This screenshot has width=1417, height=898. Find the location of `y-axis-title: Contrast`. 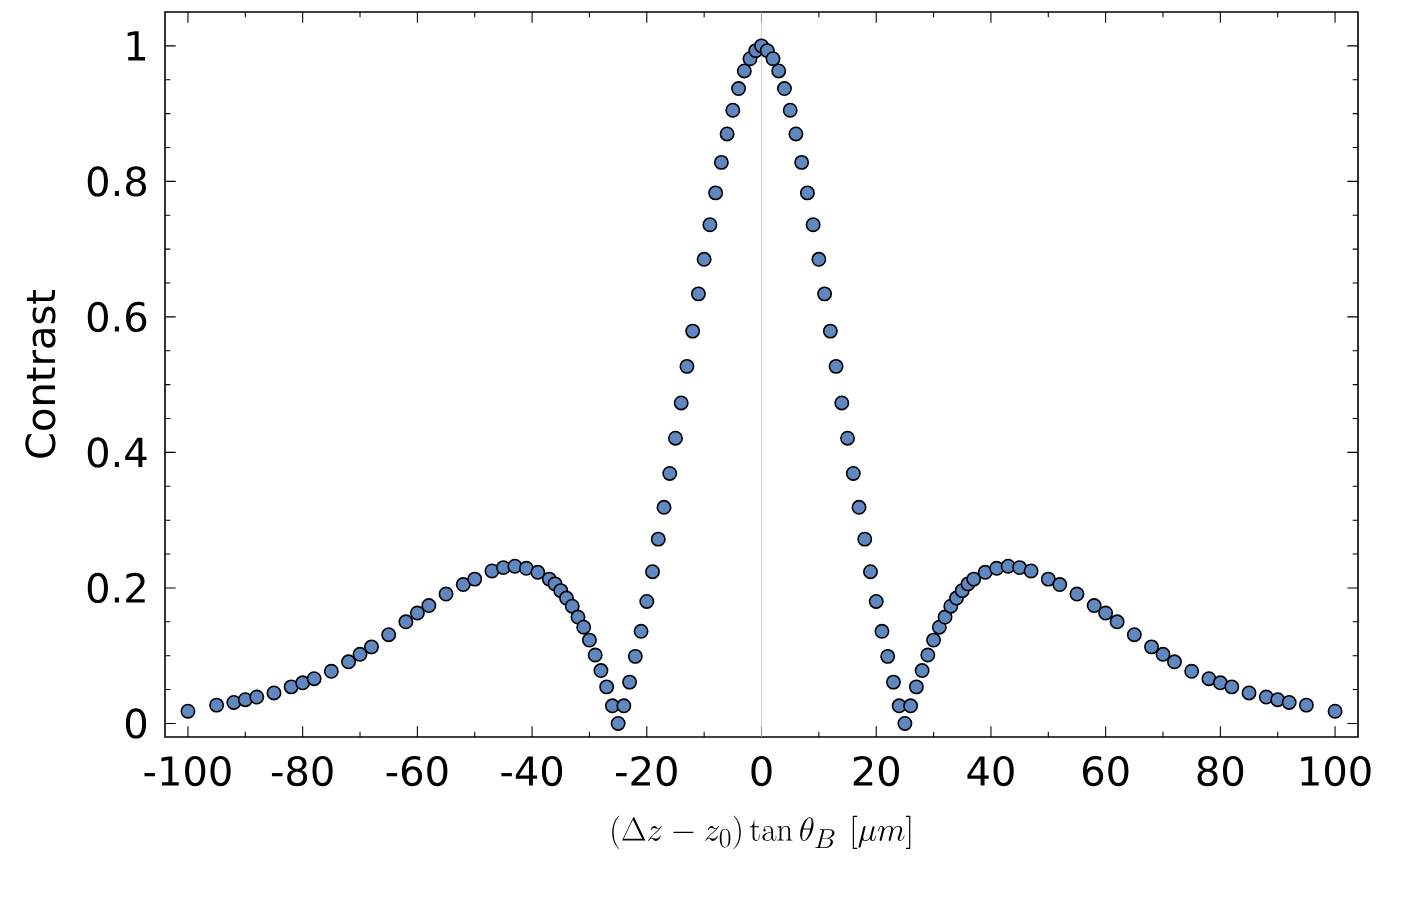

y-axis-title: Contrast is located at coordinates (40, 373).